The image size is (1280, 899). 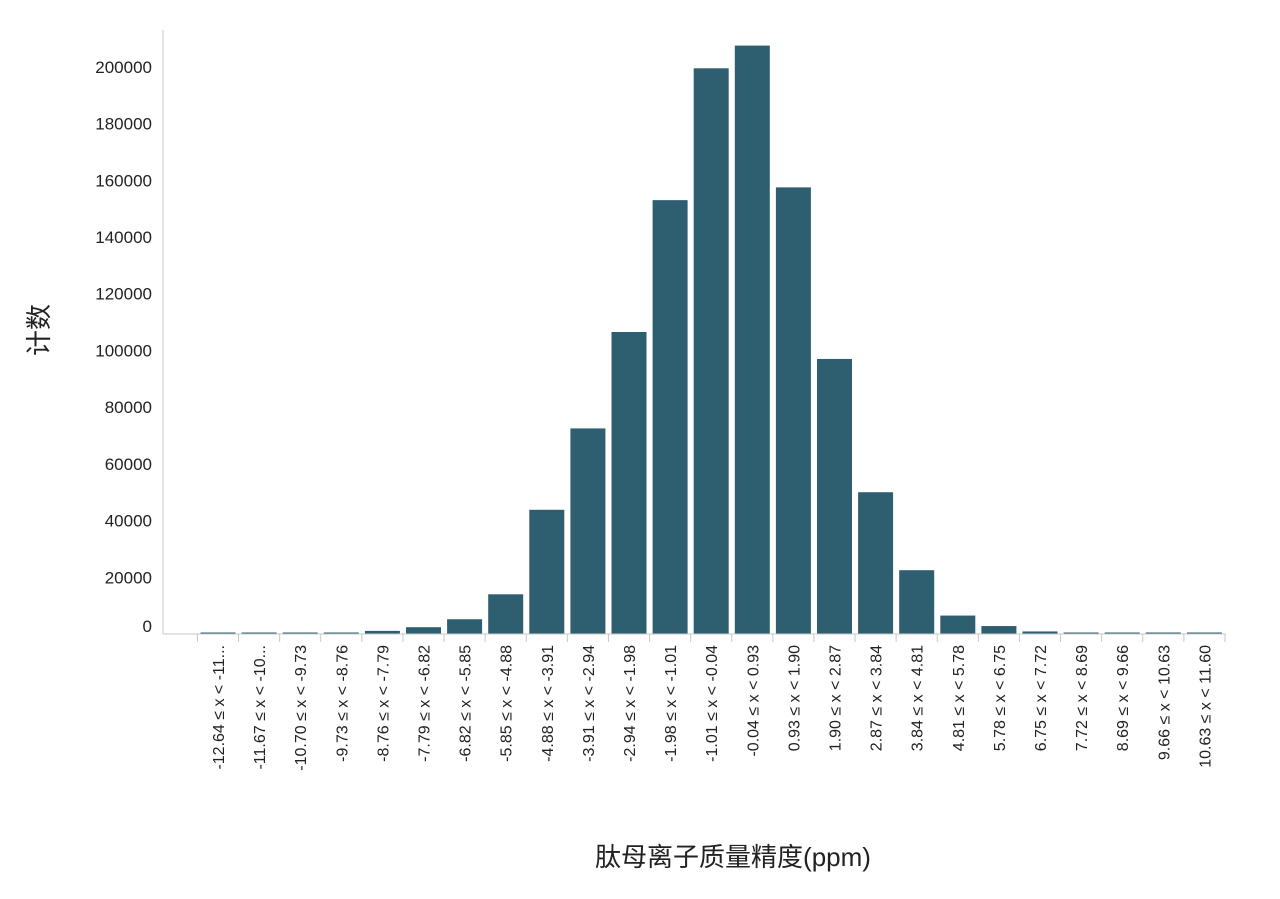 What do you see at coordinates (123, 237) in the screenshot?
I see `y-tick-label: 140000` at bounding box center [123, 237].